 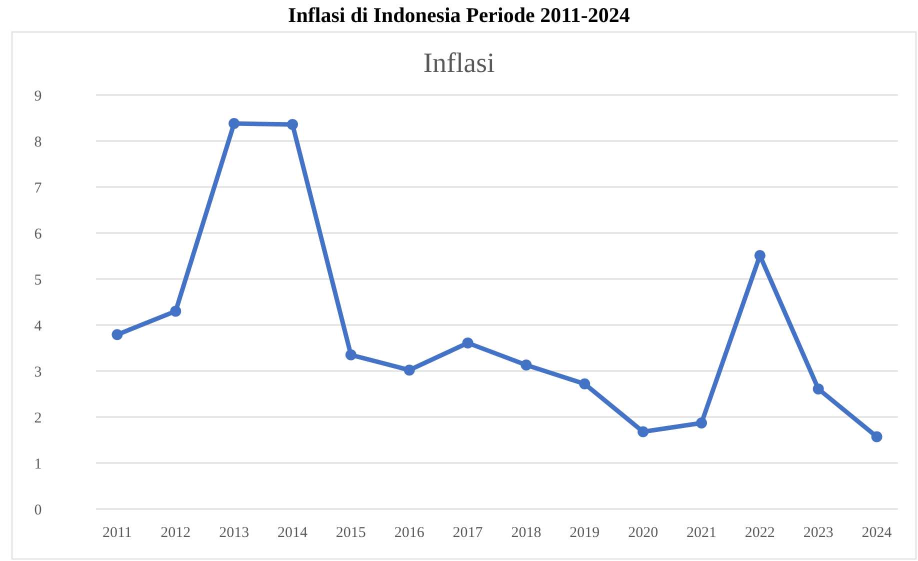 I want to click on chart-subtitle: Inflasi, so click(x=459, y=63).